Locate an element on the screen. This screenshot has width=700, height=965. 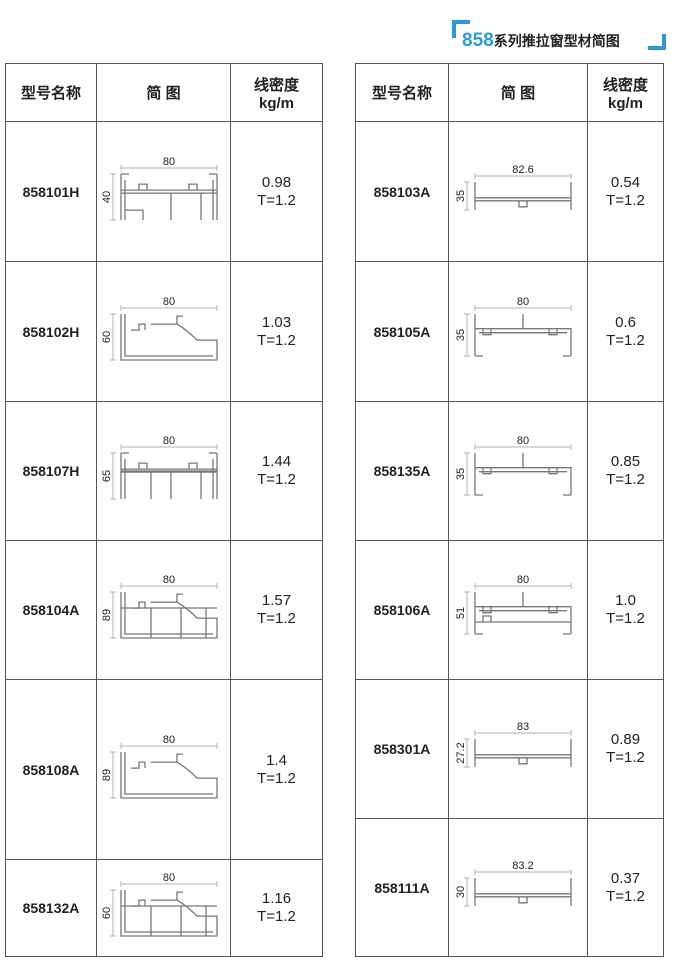
density-cell: 0.6 T=1.2 is located at coordinates (625, 331).